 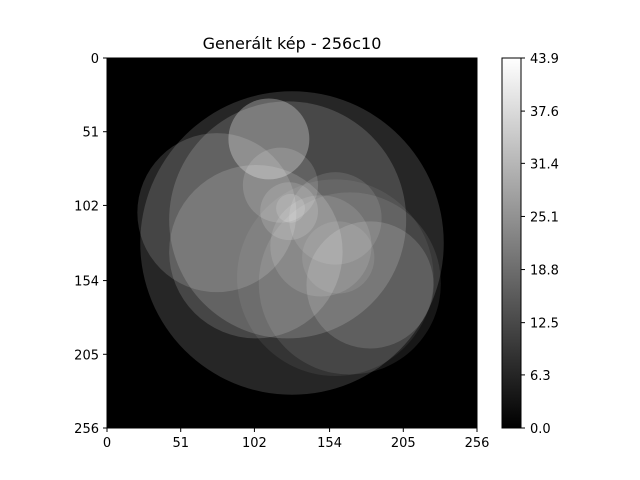 I want to click on x-tick-label: 154, so click(x=329, y=443).